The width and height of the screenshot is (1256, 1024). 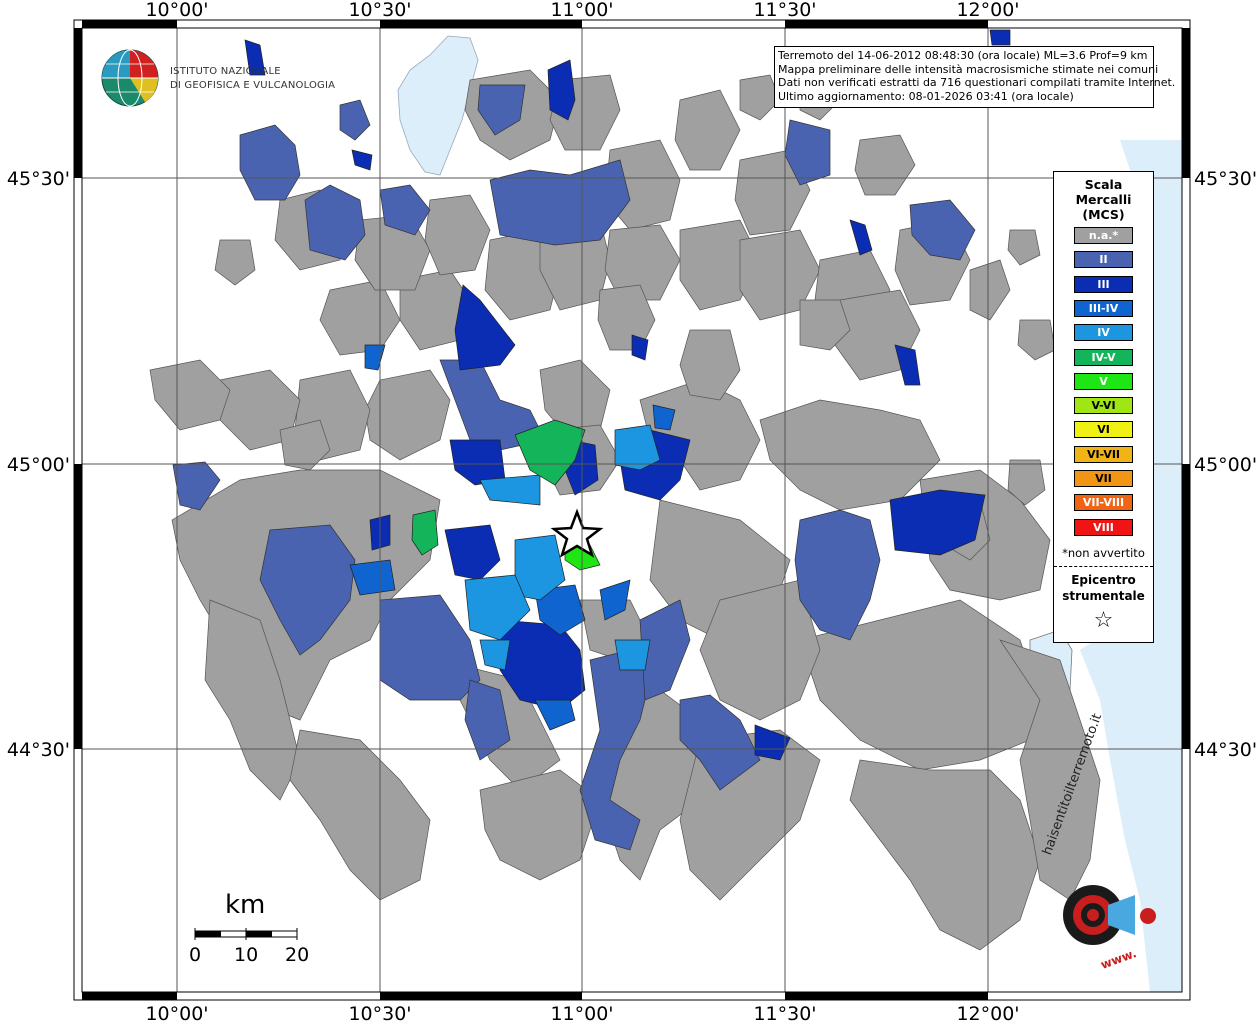 What do you see at coordinates (1103, 566) in the screenshot?
I see `legend-separator` at bounding box center [1103, 566].